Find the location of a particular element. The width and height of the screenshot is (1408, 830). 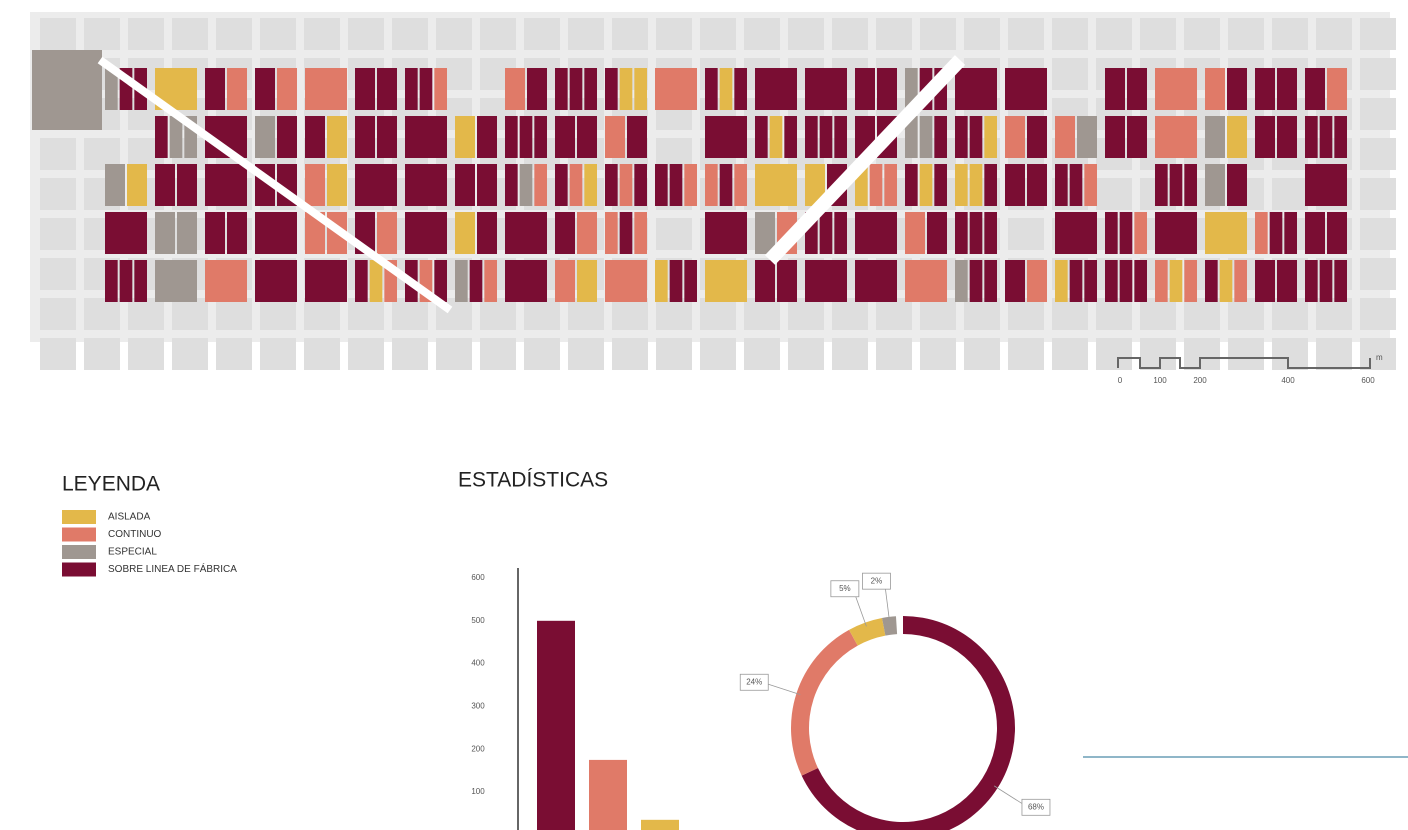

data-label: 24% is located at coordinates (754, 681).